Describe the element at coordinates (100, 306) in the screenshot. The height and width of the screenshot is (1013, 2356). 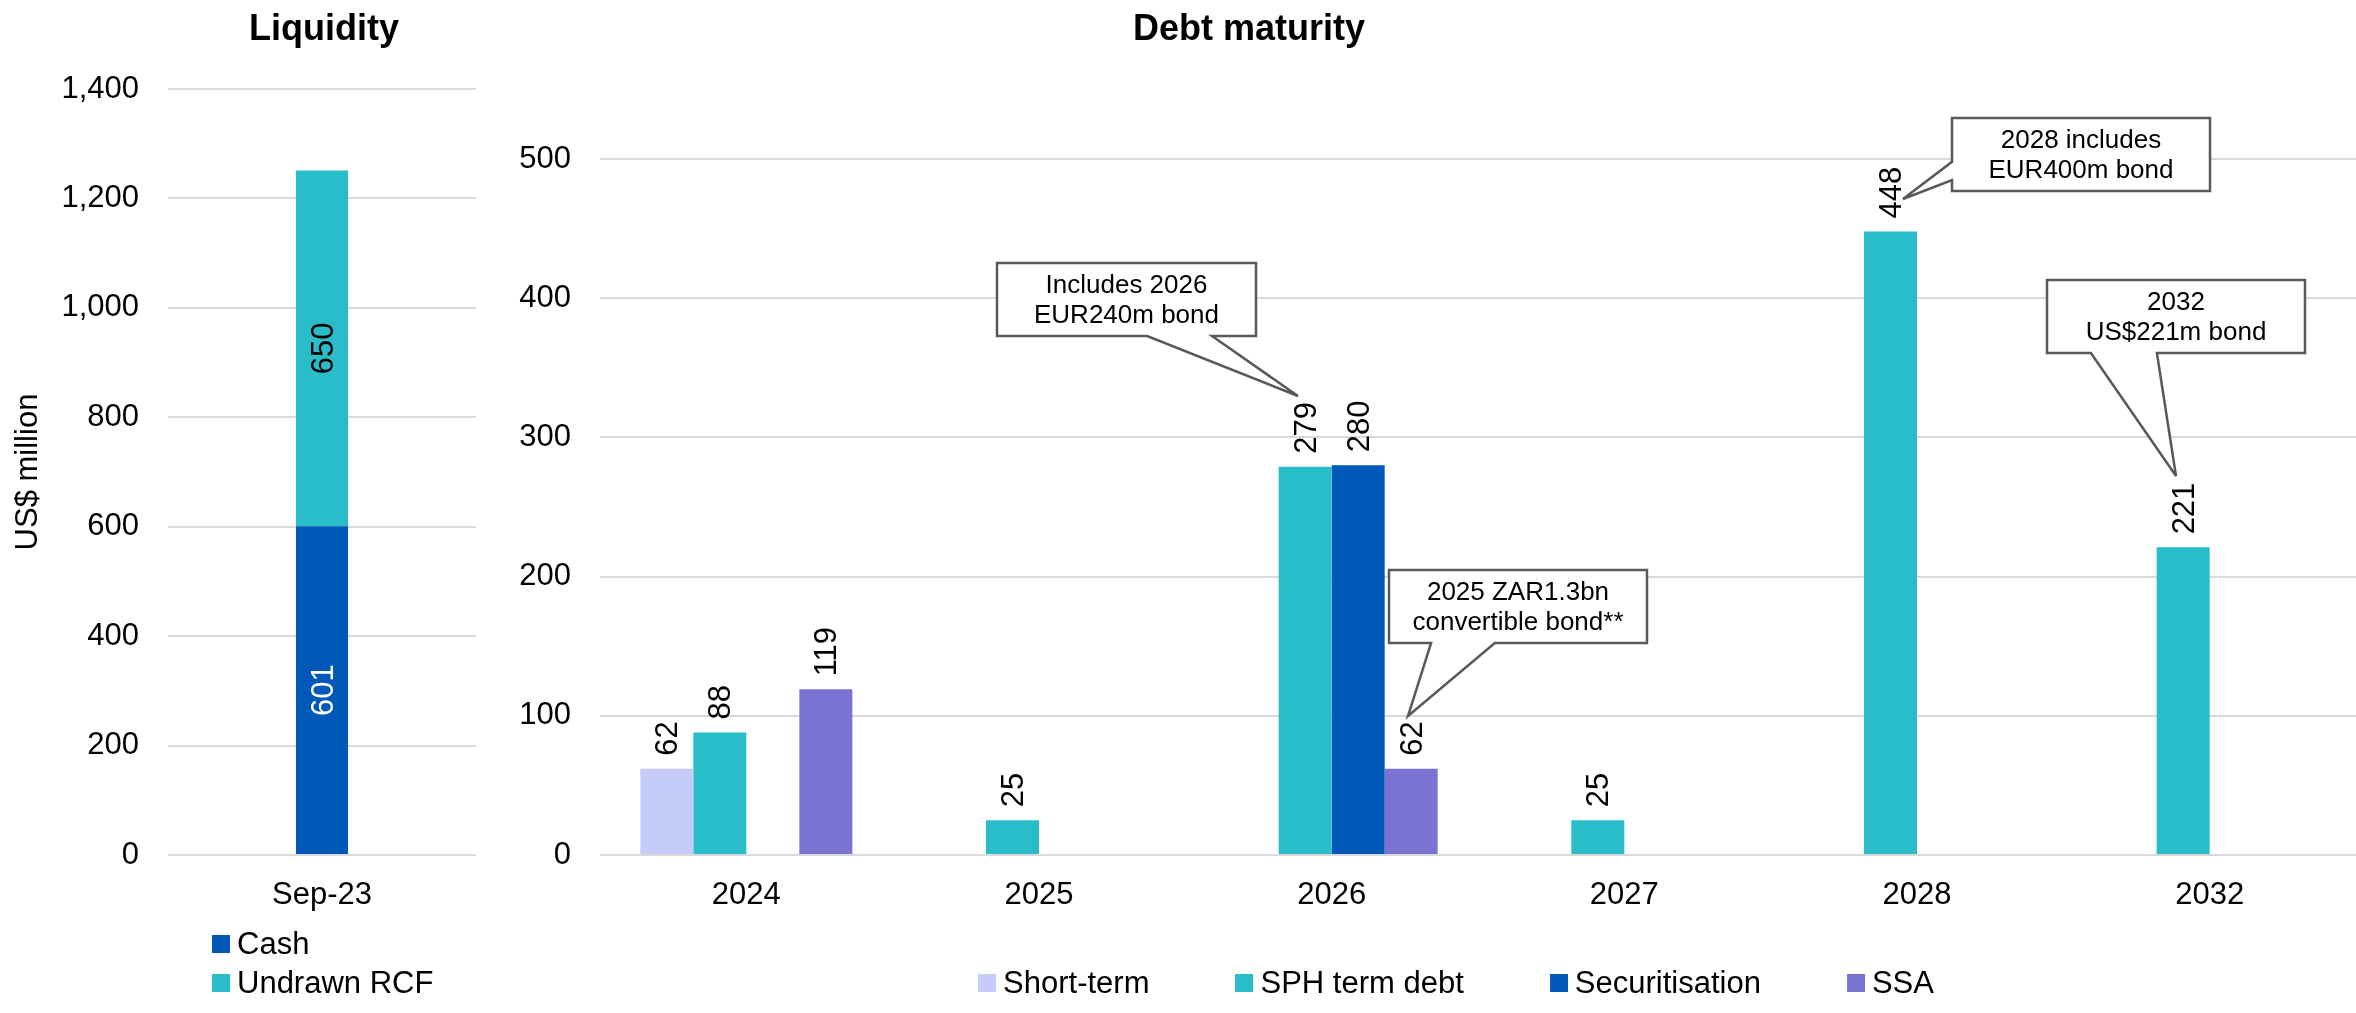
I see `y-tick-label: 1,000` at that location.